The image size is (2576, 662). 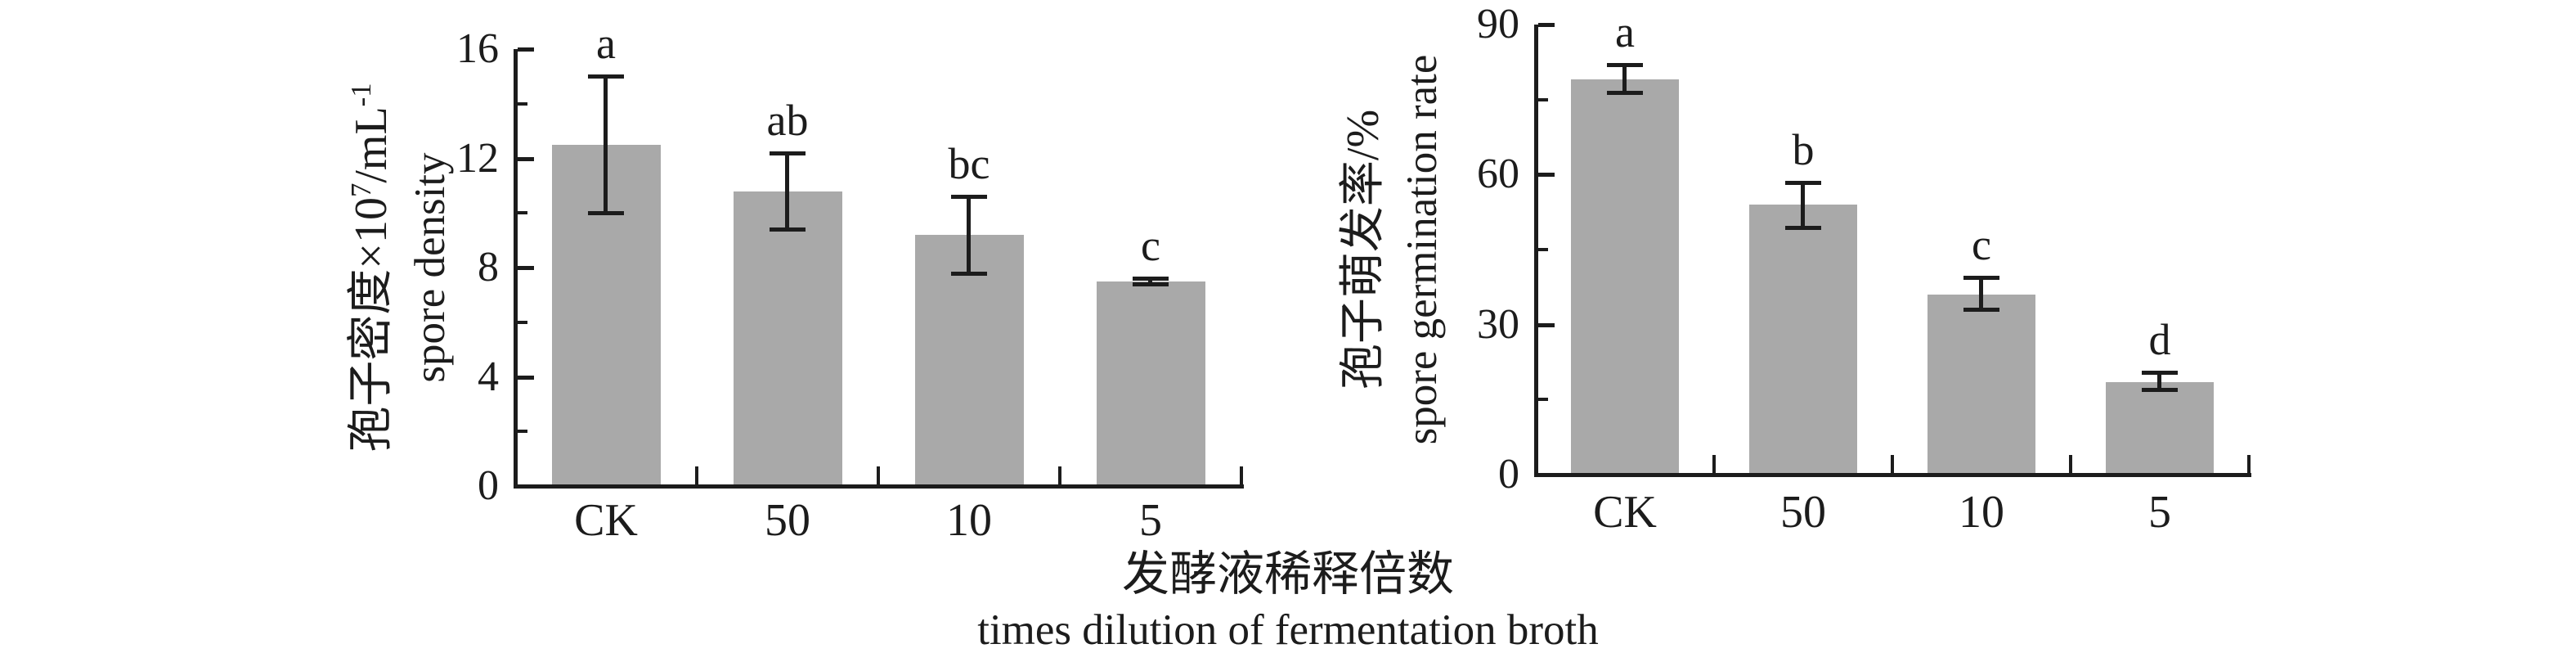 I want to click on y-axis-label-right: 孢子萌发率/% spore germination rate, so click(x=1392, y=250).